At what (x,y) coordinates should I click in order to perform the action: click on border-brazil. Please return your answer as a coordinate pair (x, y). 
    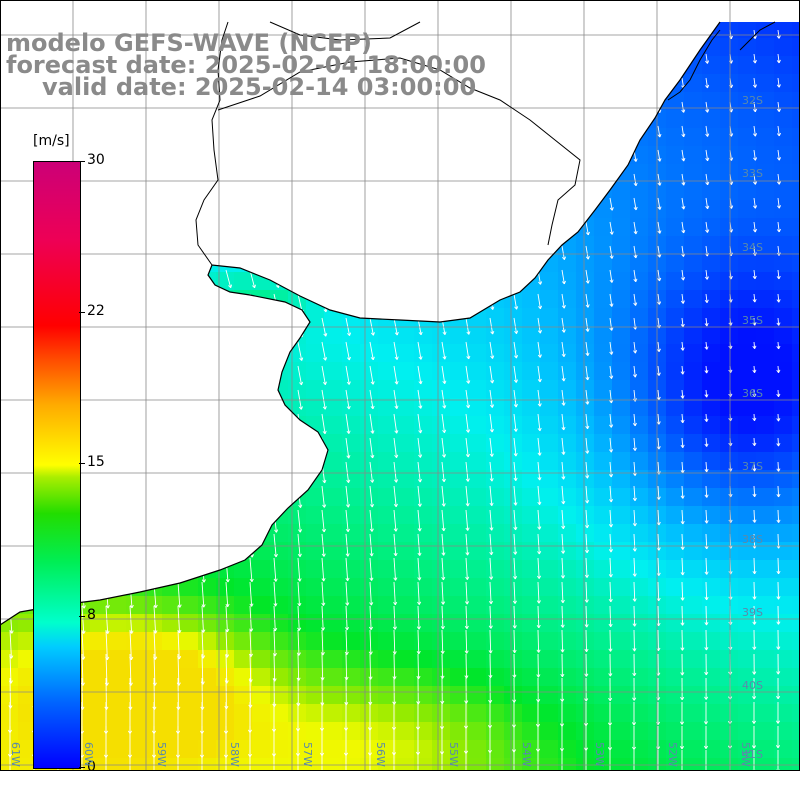
    Looking at the image, I should click on (399, 151).